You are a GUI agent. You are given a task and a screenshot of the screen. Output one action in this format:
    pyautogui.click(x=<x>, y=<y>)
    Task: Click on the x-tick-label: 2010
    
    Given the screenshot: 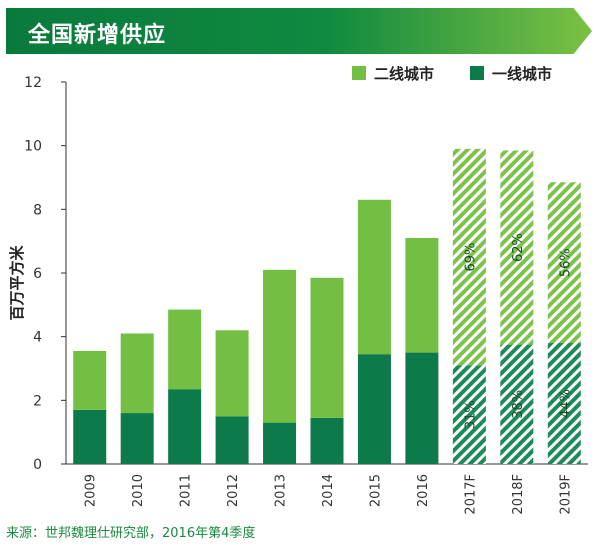 What is the action you would take?
    pyautogui.click(x=138, y=490)
    